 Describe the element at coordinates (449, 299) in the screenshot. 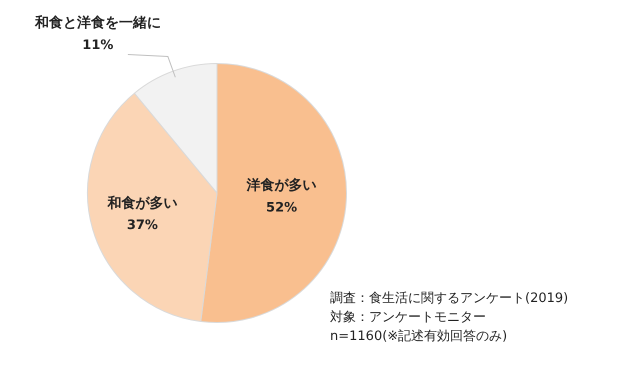

I see `text: 調査：食生活に関するアンケート(2019)` at that location.